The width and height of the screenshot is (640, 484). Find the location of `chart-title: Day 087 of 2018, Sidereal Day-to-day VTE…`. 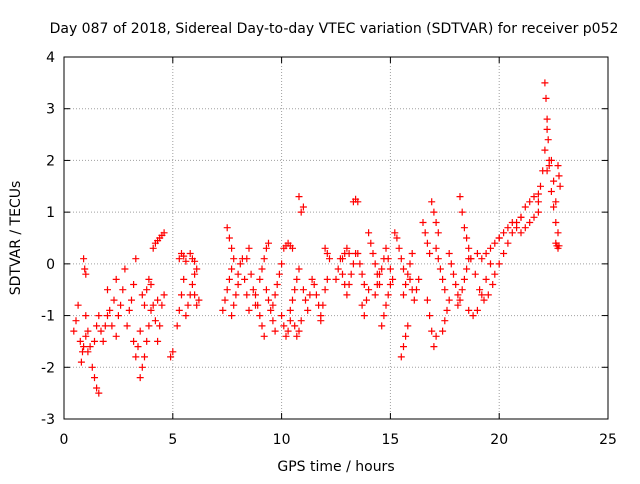

chart-title: Day 087 of 2018, Sidereal Day-to-day VTE… is located at coordinates (334, 29).